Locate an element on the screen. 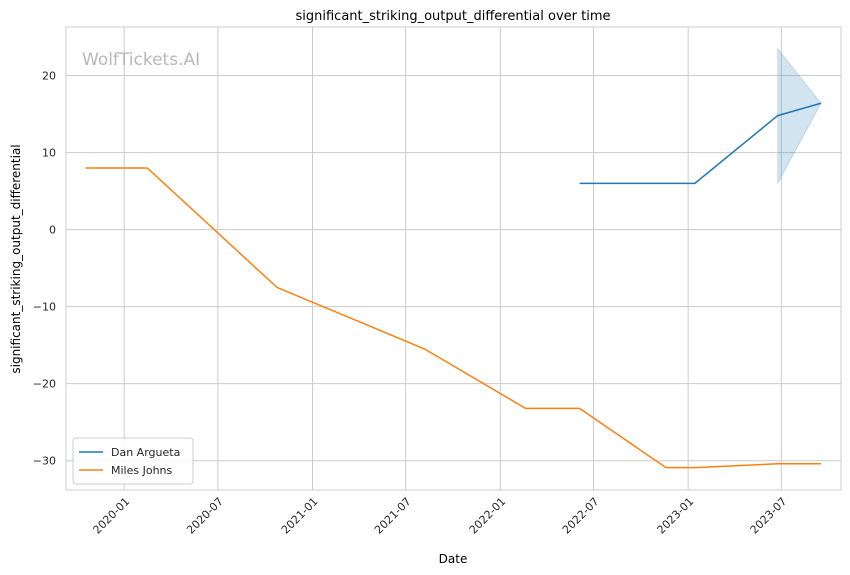 The image size is (850, 575). x-tick-label: 2023-07 is located at coordinates (769, 516).